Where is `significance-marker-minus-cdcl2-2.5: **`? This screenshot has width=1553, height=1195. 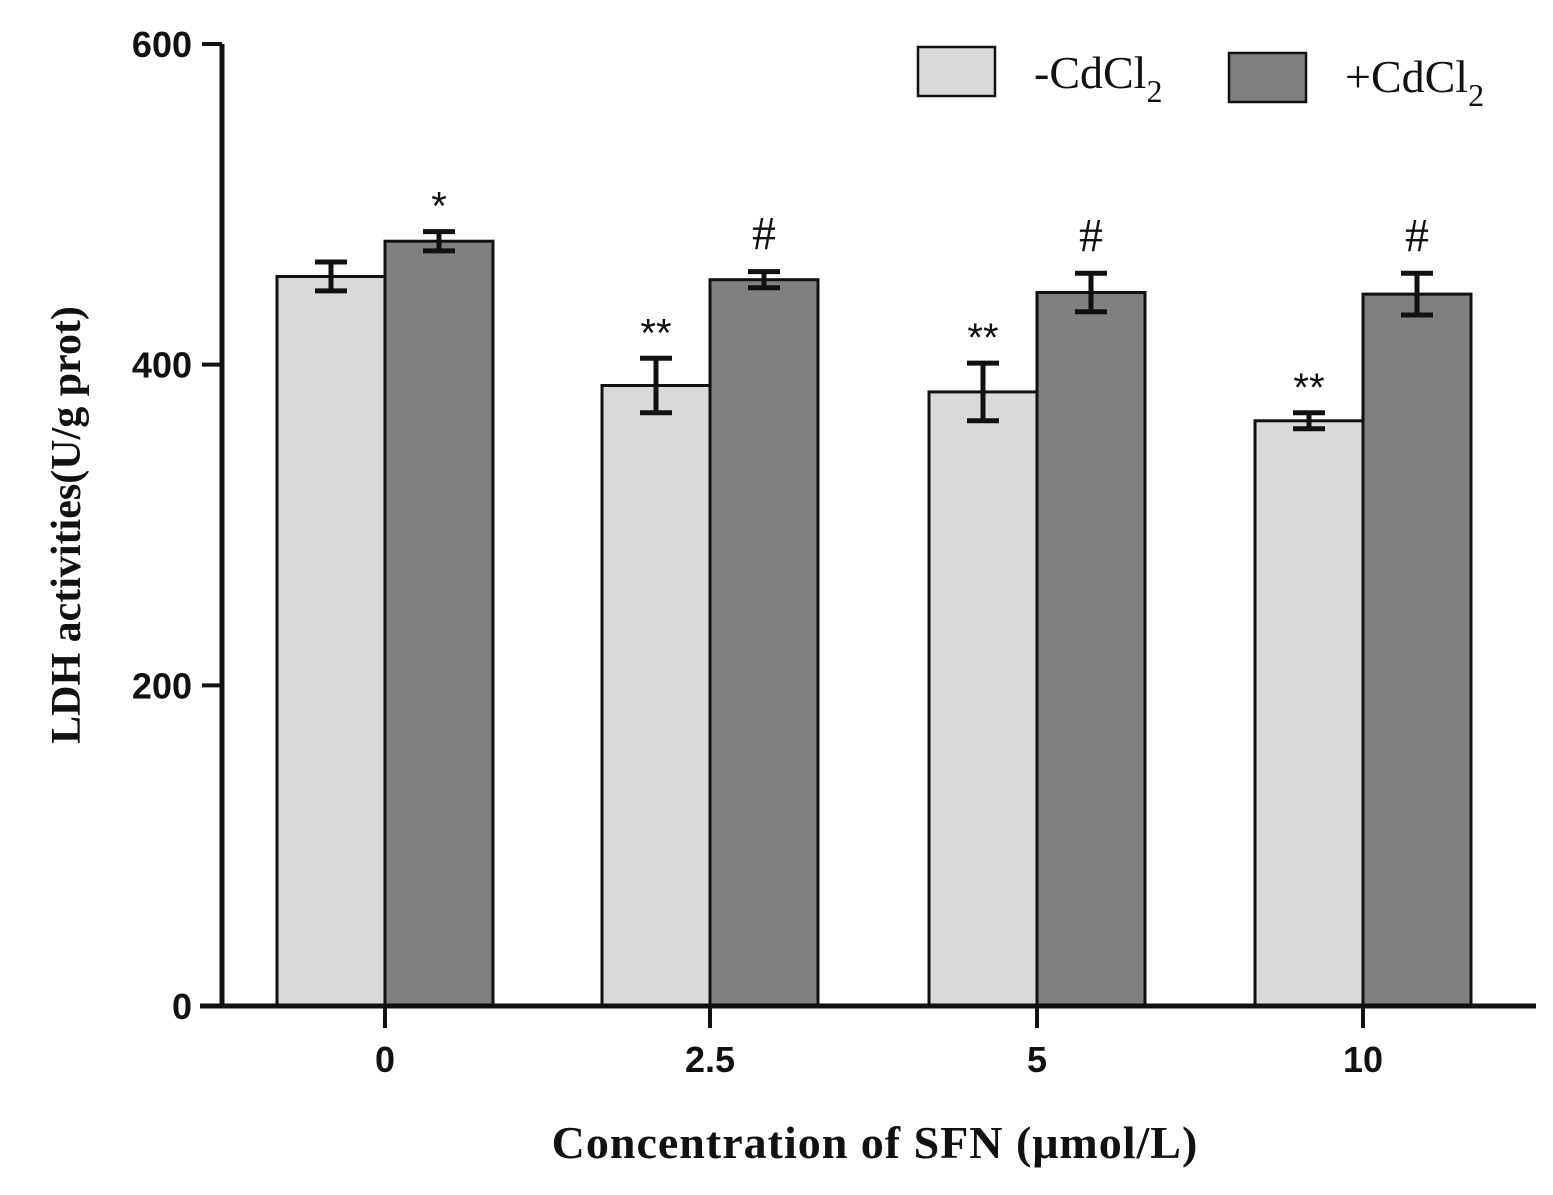 significance-marker-minus-cdcl2-2.5: ** is located at coordinates (655, 333).